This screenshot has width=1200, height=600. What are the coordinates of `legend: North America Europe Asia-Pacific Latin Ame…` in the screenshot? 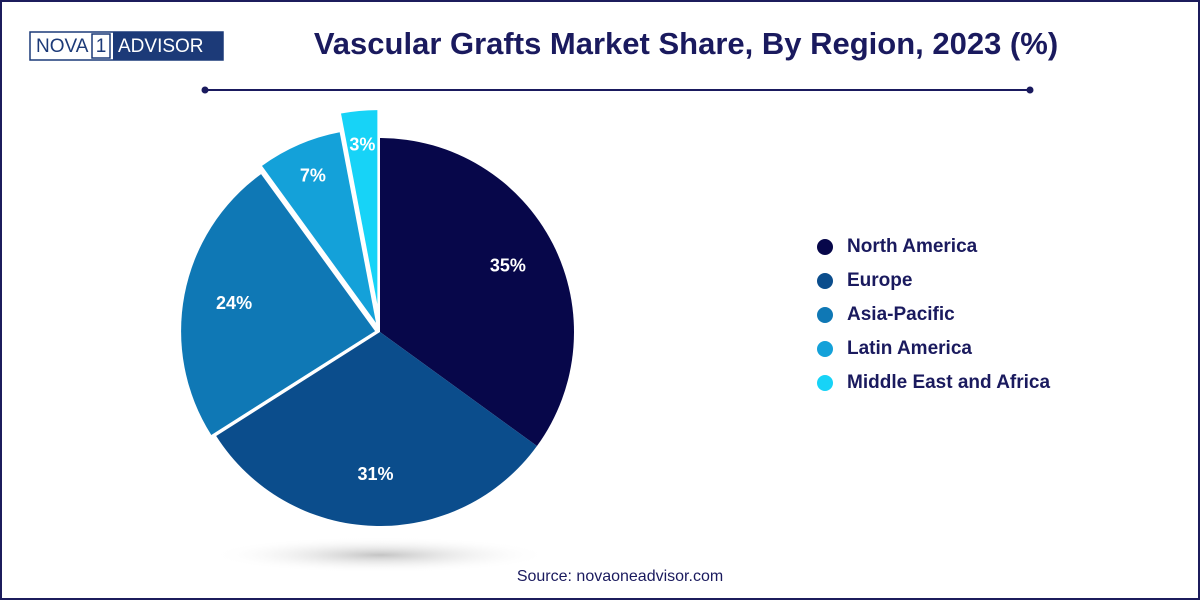 It's located at (933, 314).